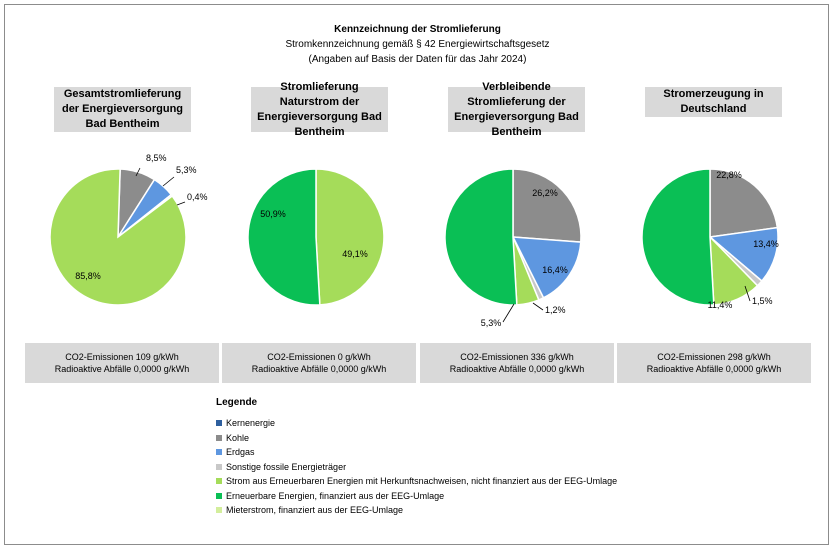 This screenshot has height=551, width=835. Describe the element at coordinates (491, 323) in the screenshot. I see `pie-3-label-strom-ee-hkn: 5,3%` at that location.